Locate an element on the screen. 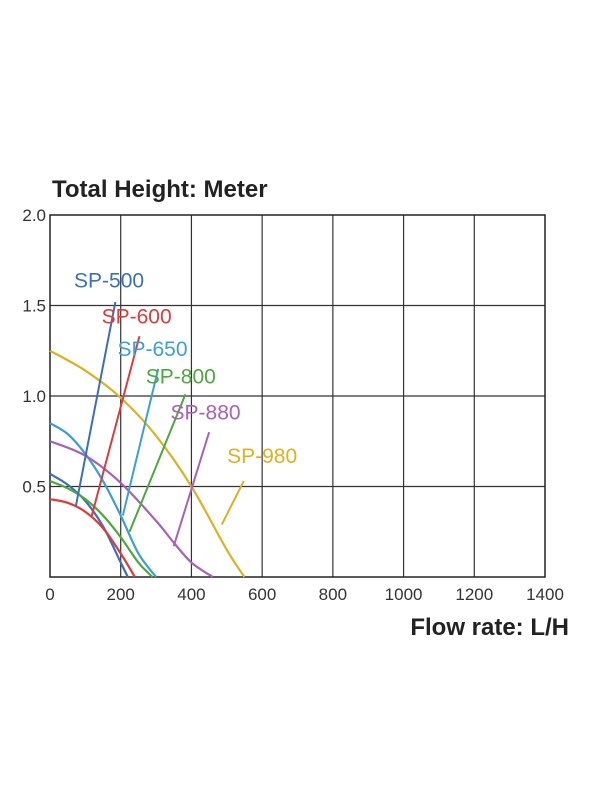 This screenshot has height=800, width=600. x-tick-labels: 0 200 400 600 800 1000 1200 1400 is located at coordinates (304, 594).